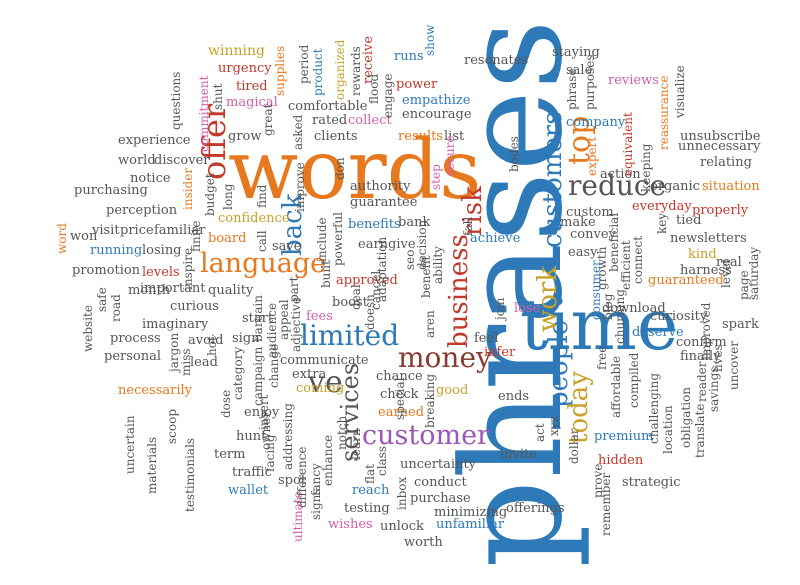  What do you see at coordinates (617, 185) in the screenshot?
I see `word-reduce: reduce` at bounding box center [617, 185].